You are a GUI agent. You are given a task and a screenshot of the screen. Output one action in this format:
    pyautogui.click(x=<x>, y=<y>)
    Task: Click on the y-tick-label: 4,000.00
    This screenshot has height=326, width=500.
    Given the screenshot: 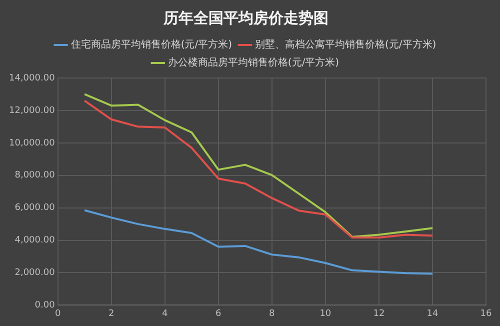 What is the action you would take?
    pyautogui.click(x=35, y=241)
    